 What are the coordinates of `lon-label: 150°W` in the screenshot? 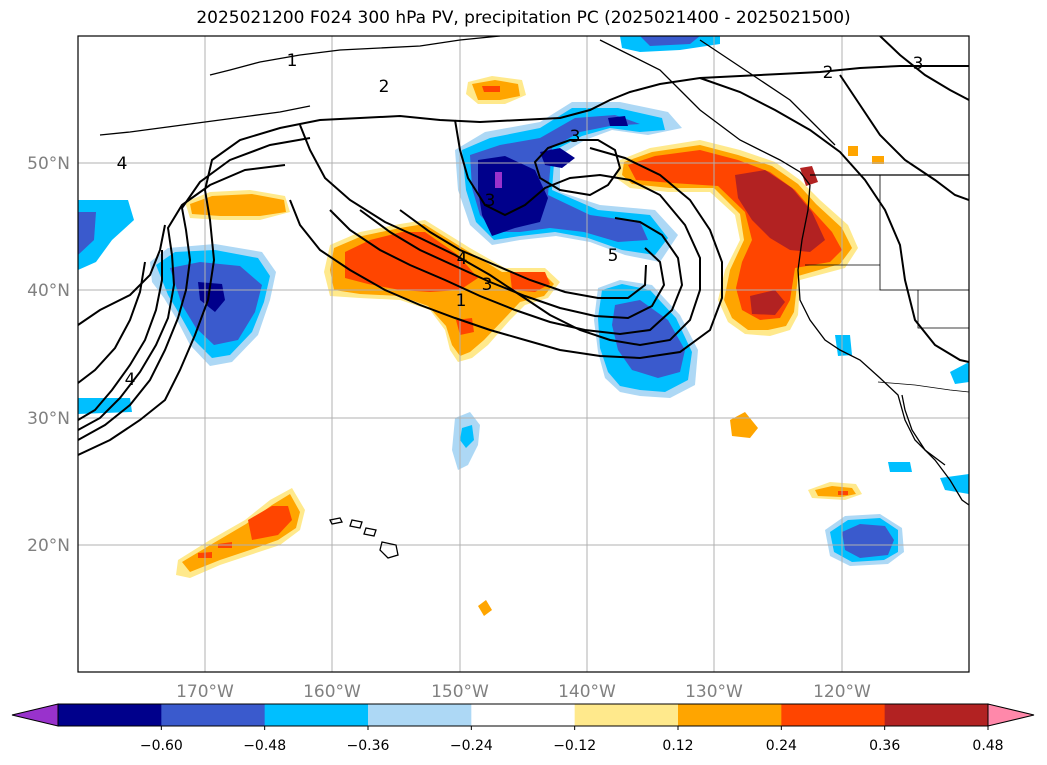 It's located at (460, 692).